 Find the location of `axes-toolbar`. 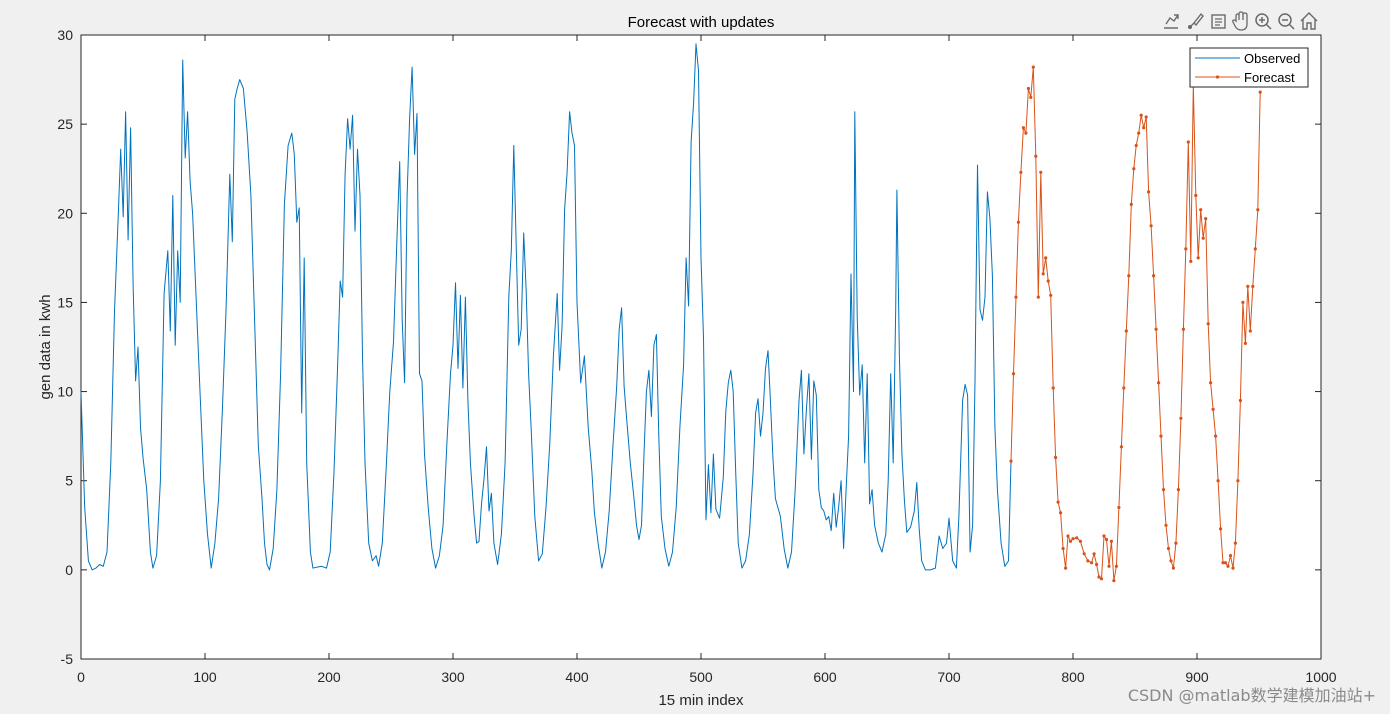

axes-toolbar is located at coordinates (1241, 21).